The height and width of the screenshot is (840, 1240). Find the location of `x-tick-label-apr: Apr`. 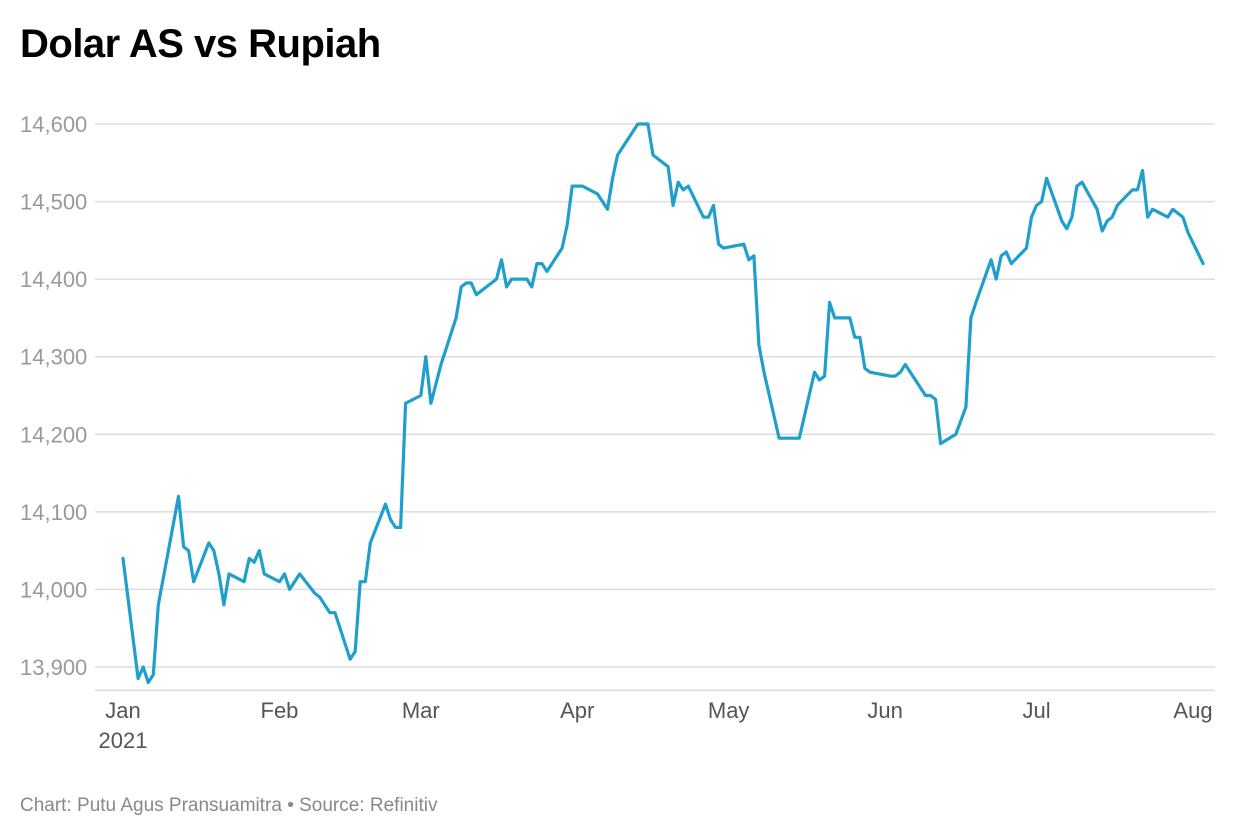

x-tick-label-apr: Apr is located at coordinates (577, 710).